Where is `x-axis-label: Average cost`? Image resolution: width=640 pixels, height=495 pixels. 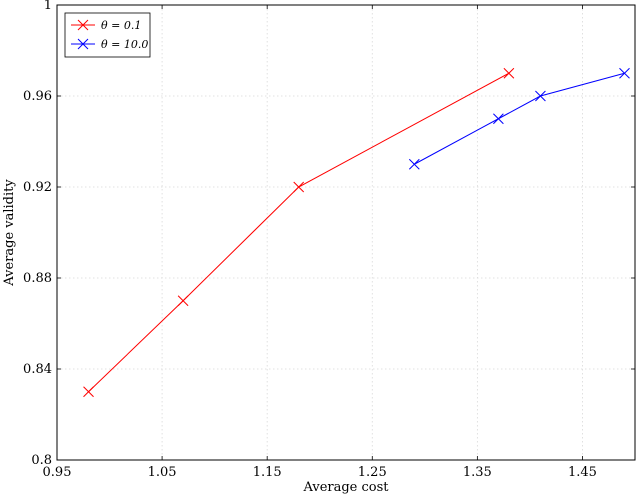
x-axis-label: Average cost is located at coordinates (345, 487).